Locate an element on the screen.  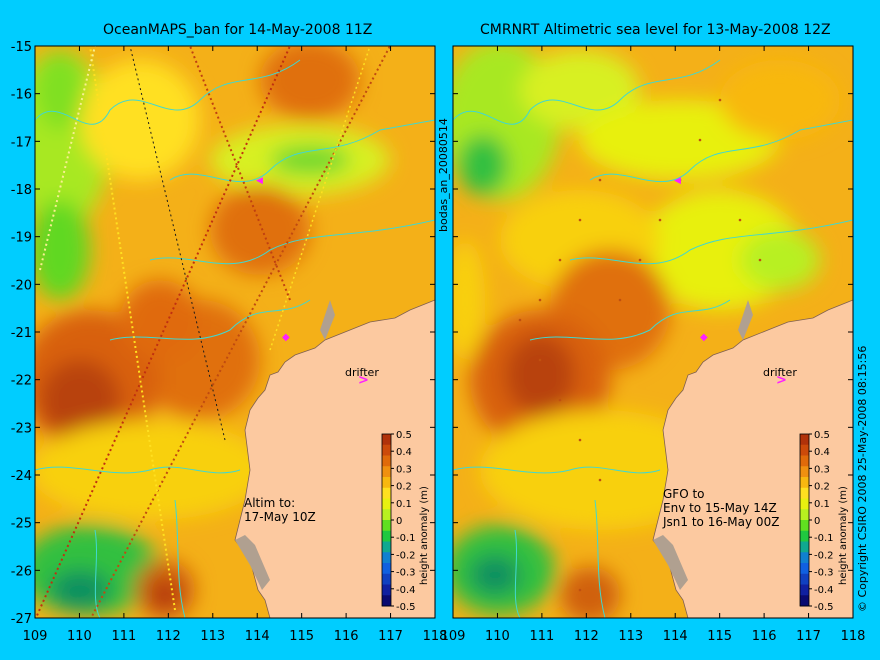
lat-tick-label: -26 is located at coordinates (21, 571).